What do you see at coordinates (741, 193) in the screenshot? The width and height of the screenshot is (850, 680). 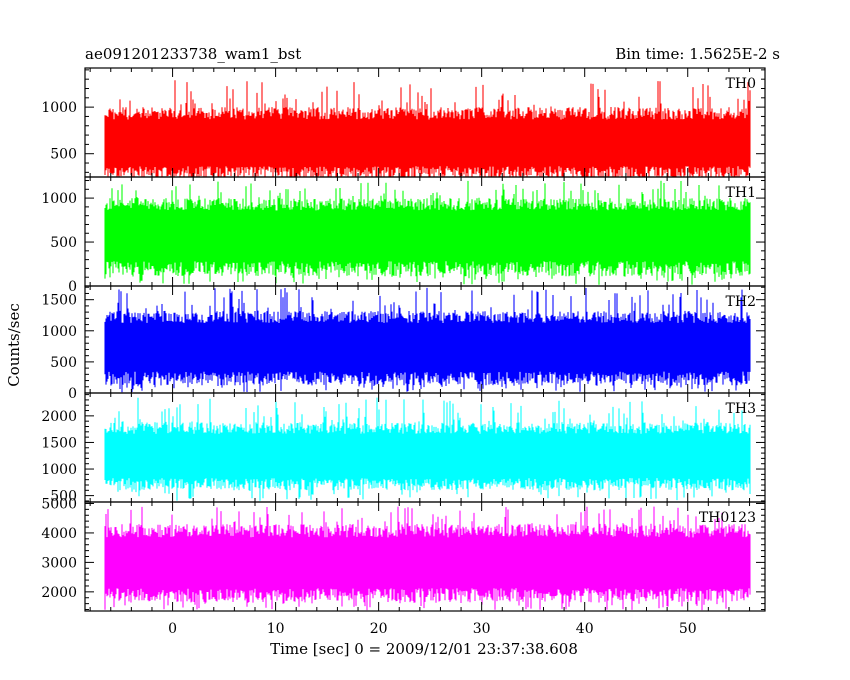 I see `series-label-th1: TH1` at bounding box center [741, 193].